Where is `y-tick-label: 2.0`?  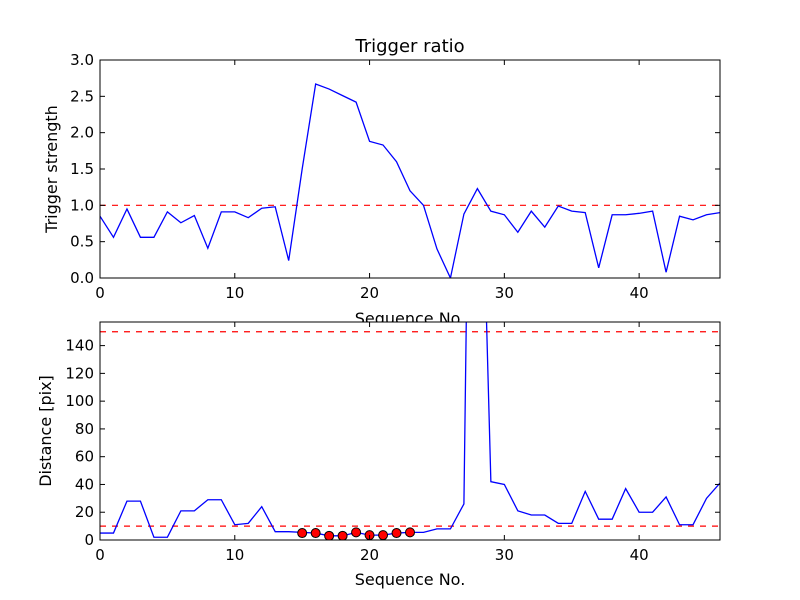
y-tick-label: 2.0 is located at coordinates (82, 133).